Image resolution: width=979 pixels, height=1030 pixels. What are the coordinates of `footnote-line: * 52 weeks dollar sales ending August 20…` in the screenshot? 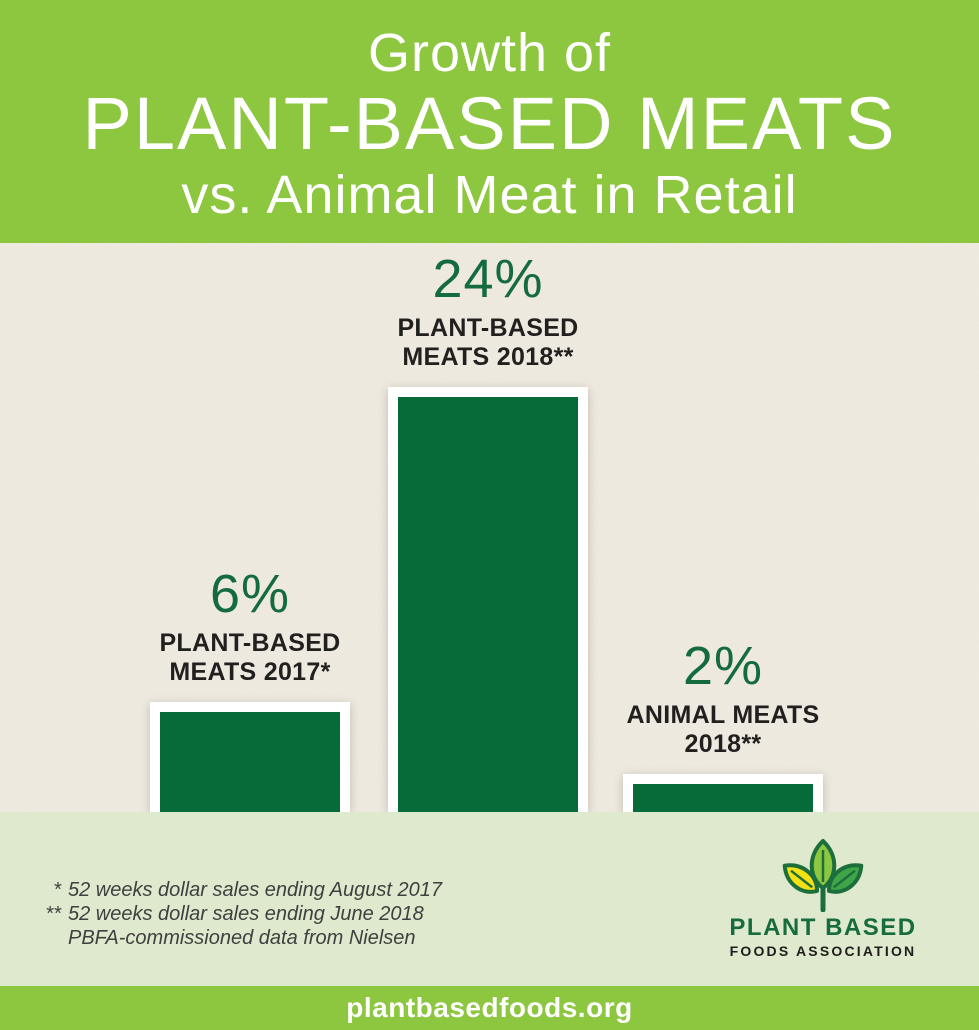 It's located at (247, 890).